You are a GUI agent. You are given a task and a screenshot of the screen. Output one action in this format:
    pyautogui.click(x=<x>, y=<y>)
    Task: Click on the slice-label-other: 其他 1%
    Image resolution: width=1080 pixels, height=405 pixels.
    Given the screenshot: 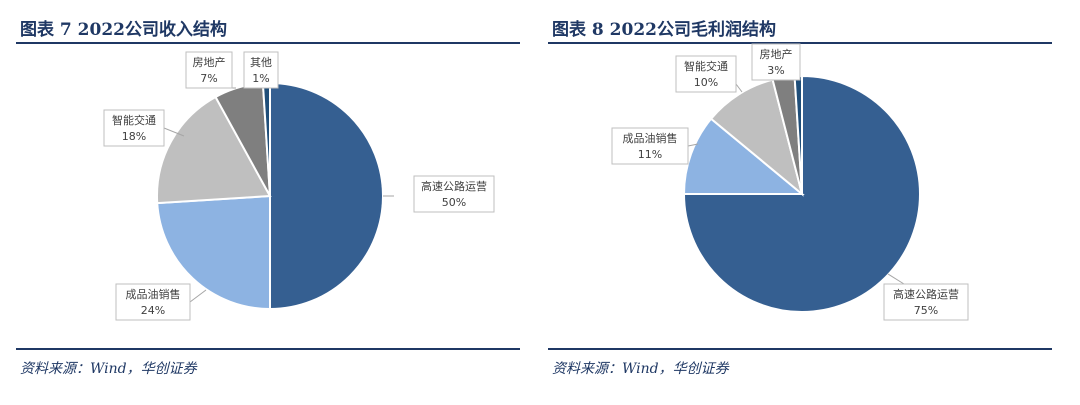 What is the action you would take?
    pyautogui.click(x=261, y=70)
    